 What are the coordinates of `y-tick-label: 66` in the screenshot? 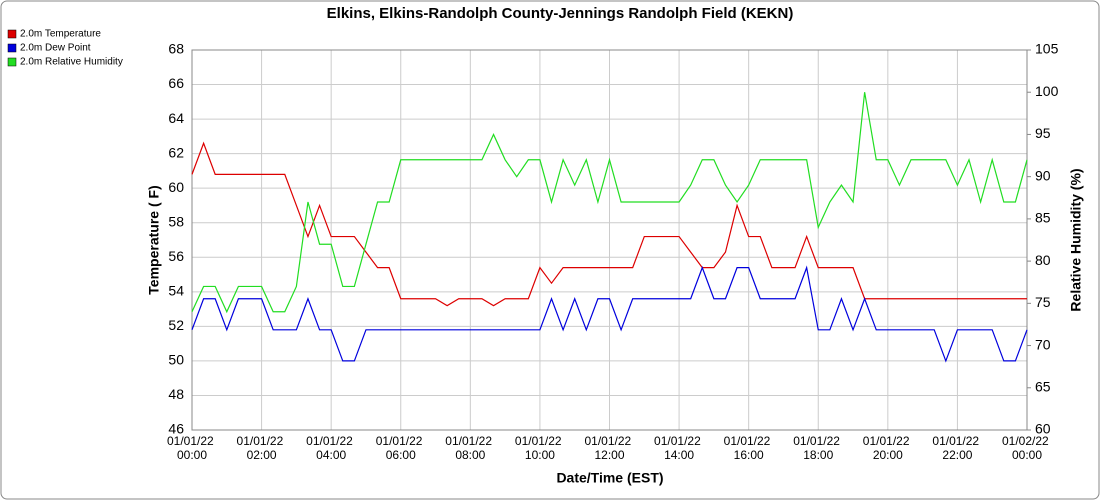 It's located at (176, 83).